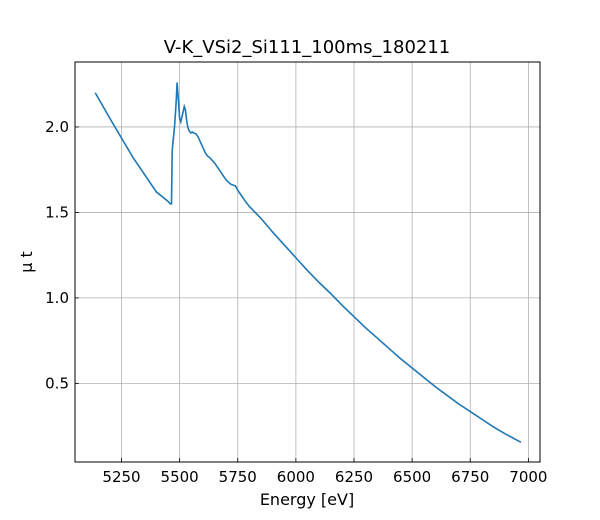 This screenshot has width=600, height=520. I want to click on x-tick-label: 5750, so click(238, 477).